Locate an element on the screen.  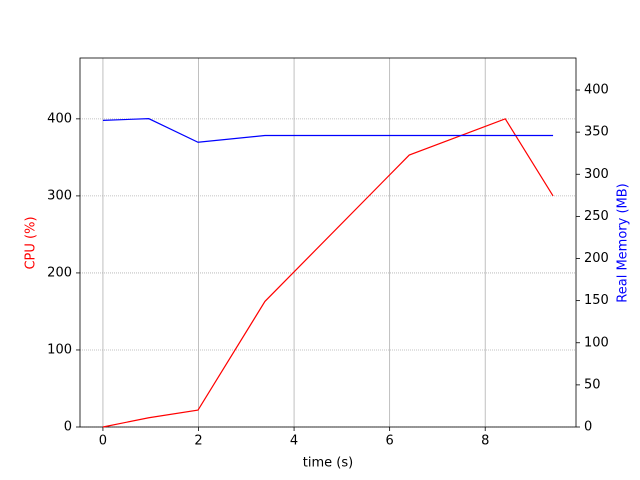
y2-tick-label: 250 is located at coordinates (596, 216).